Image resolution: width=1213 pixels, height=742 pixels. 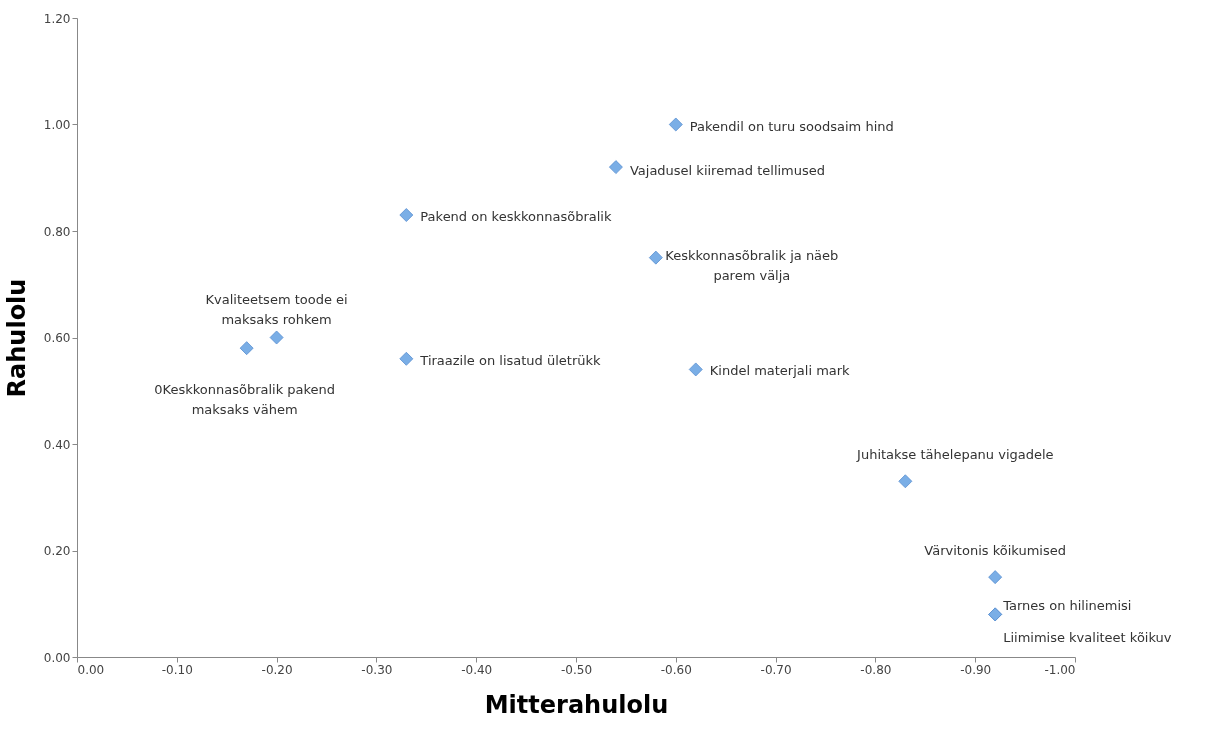 I want to click on x-tick-label: -0.90, so click(x=976, y=669).